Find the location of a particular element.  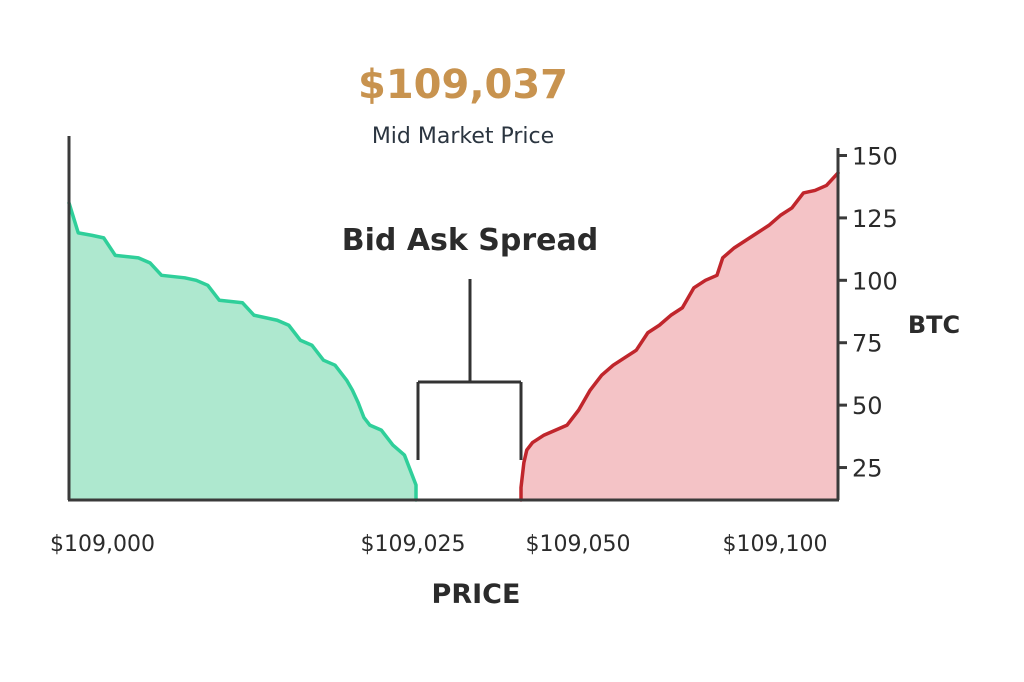

y-axis-label: BTC is located at coordinates (934, 325).